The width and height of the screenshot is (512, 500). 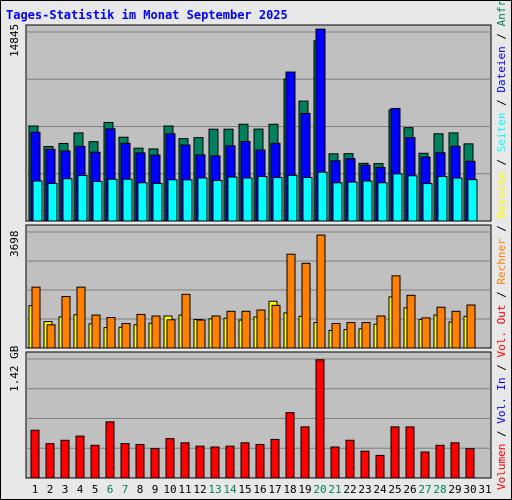 What do you see at coordinates (501, 331) in the screenshot?
I see `legend-item: Vol. Out` at bounding box center [501, 331].